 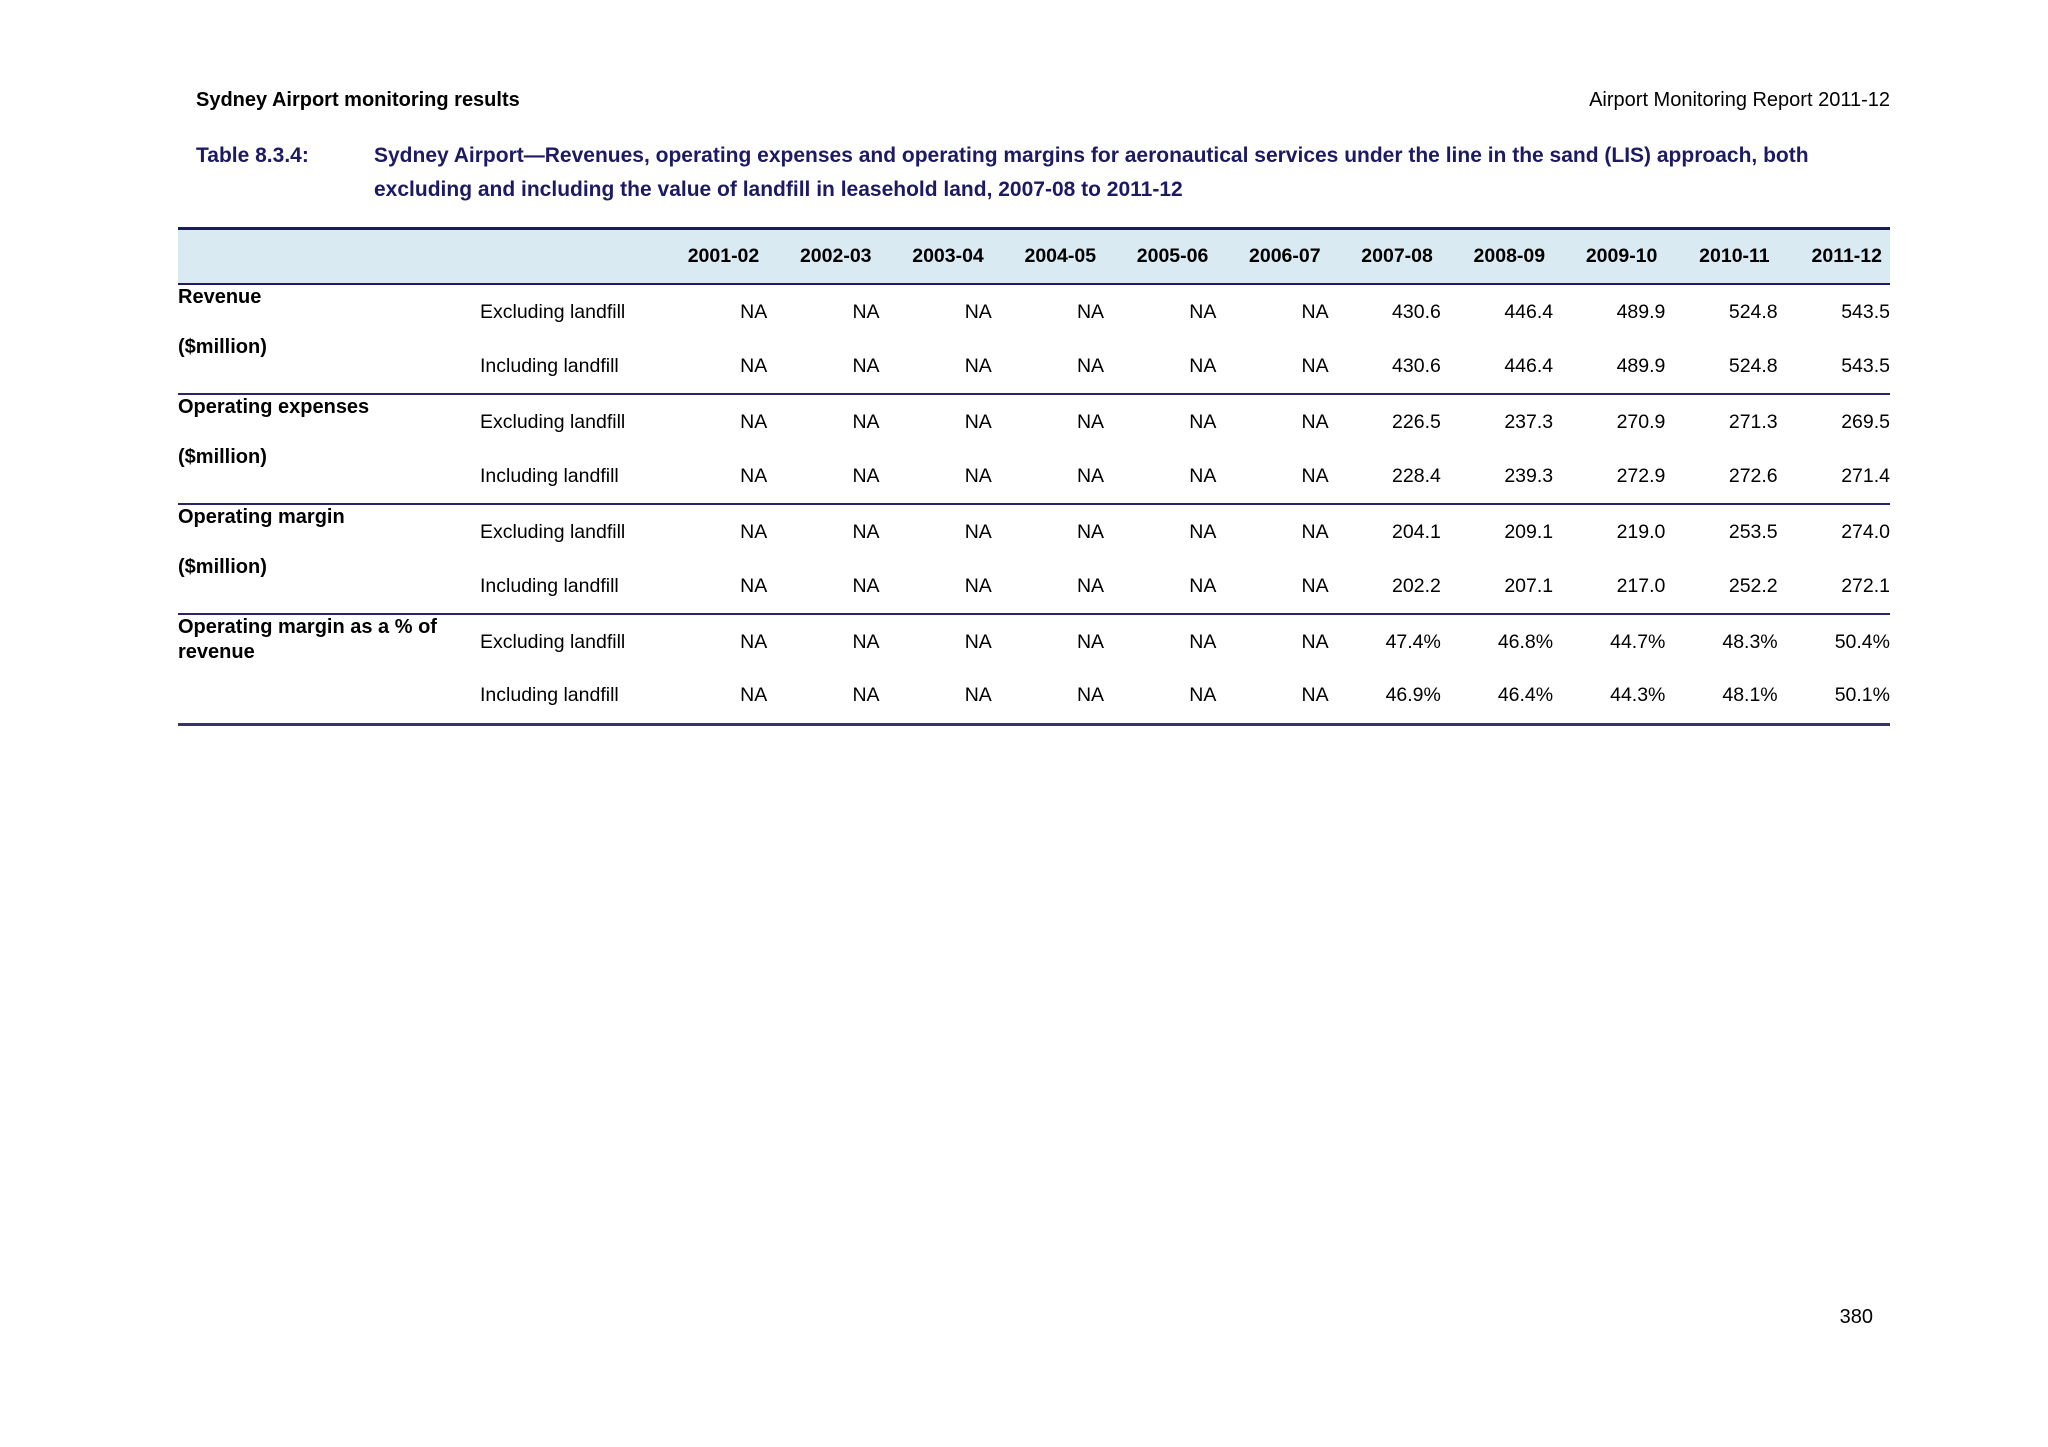 What do you see at coordinates (1160, 256) in the screenshot?
I see `year-column-header: 2005-06` at bounding box center [1160, 256].